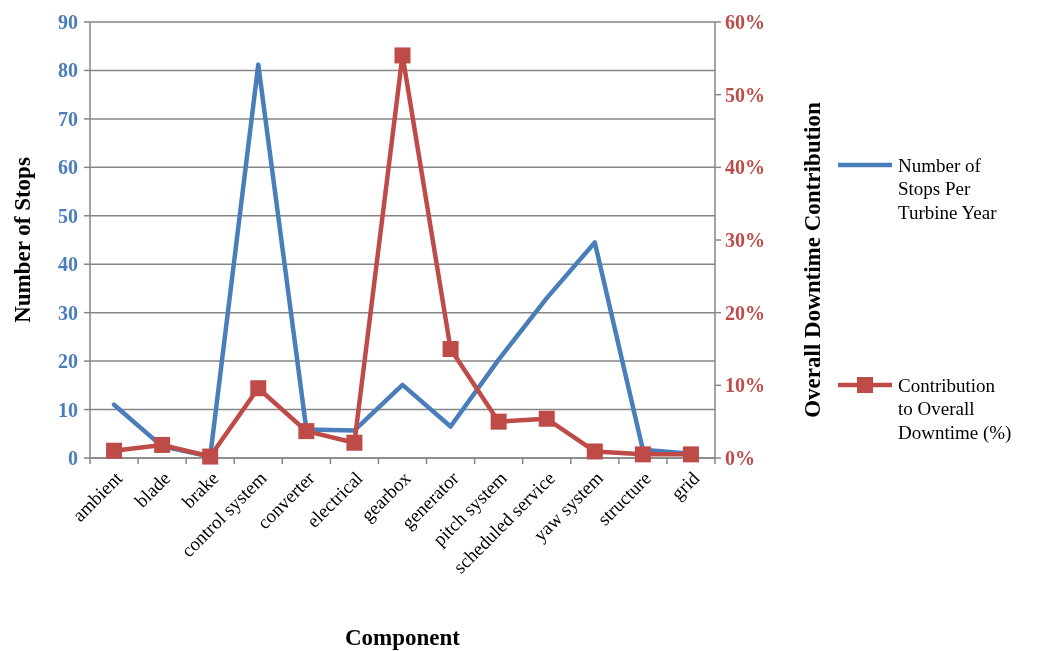 Image resolution: width=1054 pixels, height=651 pixels. Describe the element at coordinates (745, 240) in the screenshot. I see `y2-tick-label: 30%` at that location.